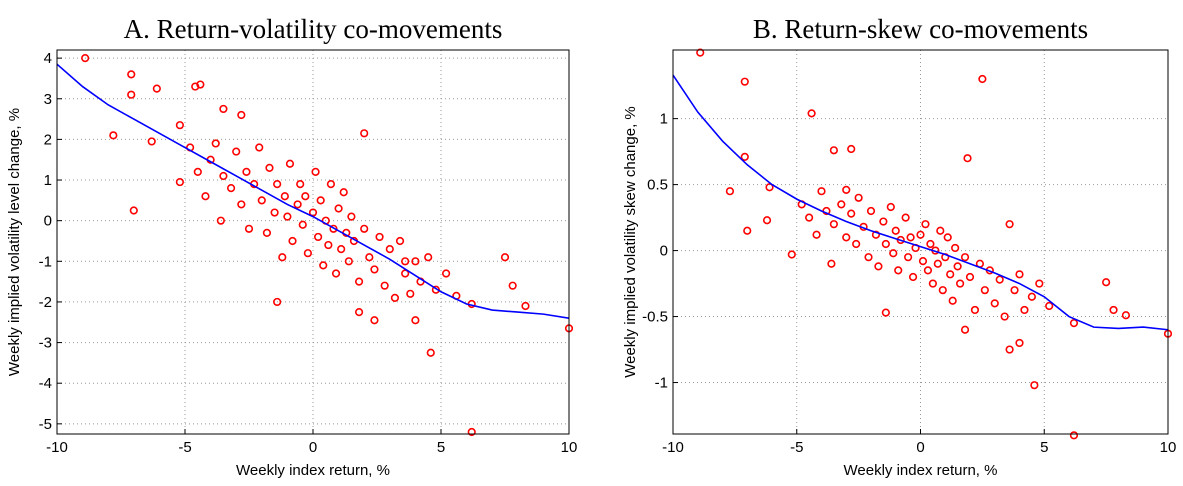 The width and height of the screenshot is (1183, 486). What do you see at coordinates (921, 470) in the screenshot?
I see `x-axis-label: Weekly index return, %` at bounding box center [921, 470].